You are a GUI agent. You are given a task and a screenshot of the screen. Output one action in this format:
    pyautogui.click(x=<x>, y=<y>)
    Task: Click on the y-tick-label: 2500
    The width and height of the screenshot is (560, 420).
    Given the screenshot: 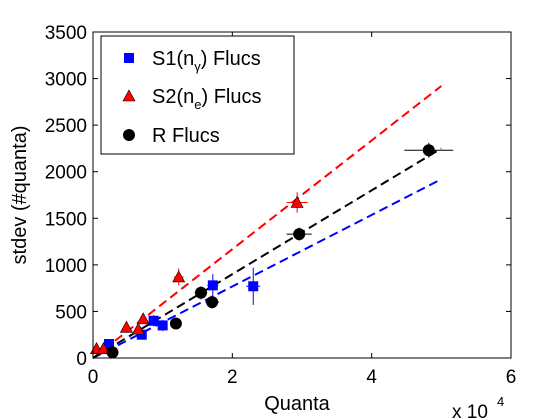 What is the action you would take?
    pyautogui.click(x=66, y=126)
    